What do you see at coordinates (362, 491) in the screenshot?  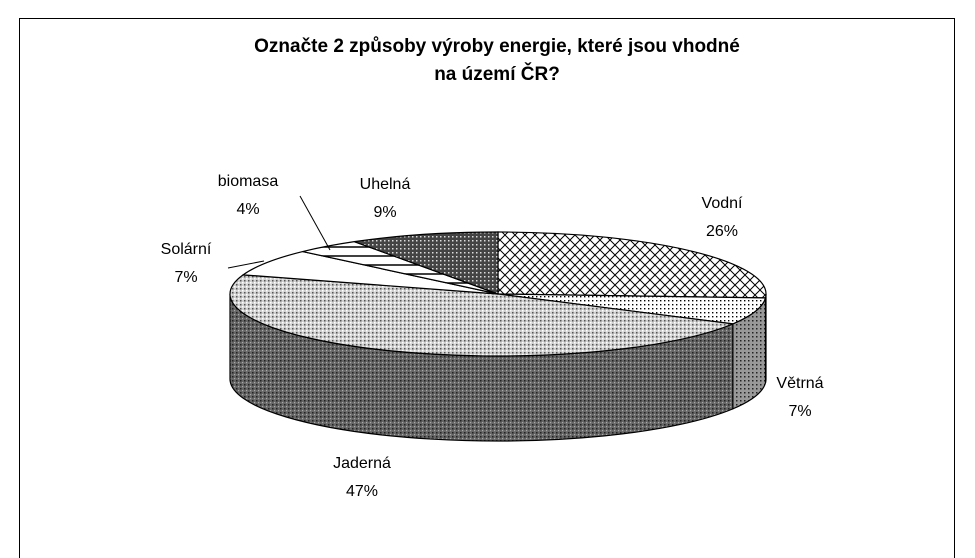 I see `slice-value-label: 47%` at bounding box center [362, 491].